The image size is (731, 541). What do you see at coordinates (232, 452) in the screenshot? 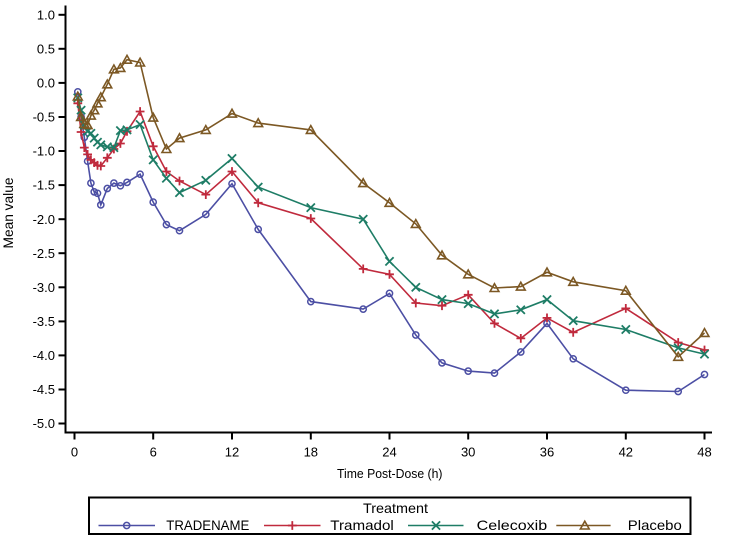
I see `svg-text: 12` at bounding box center [232, 452].